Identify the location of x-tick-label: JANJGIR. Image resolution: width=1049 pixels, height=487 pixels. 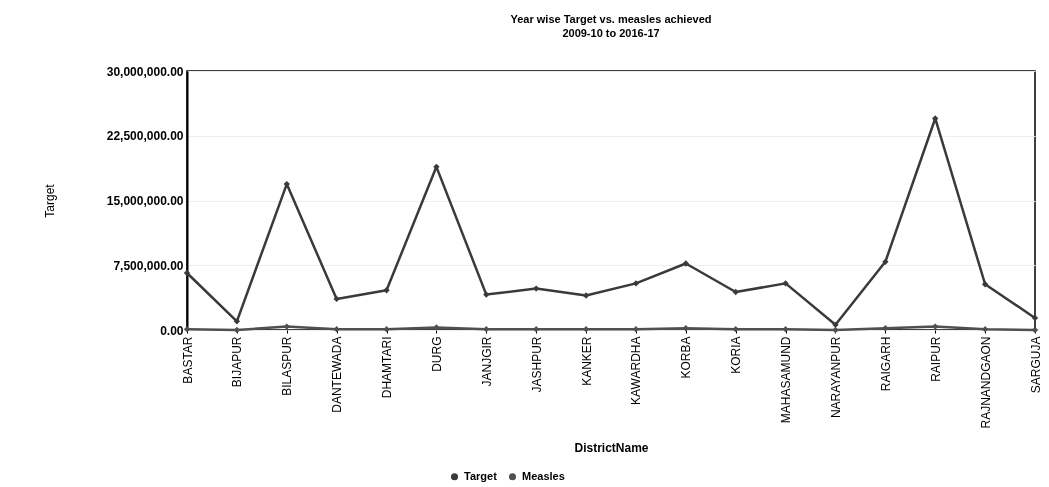
(486, 361).